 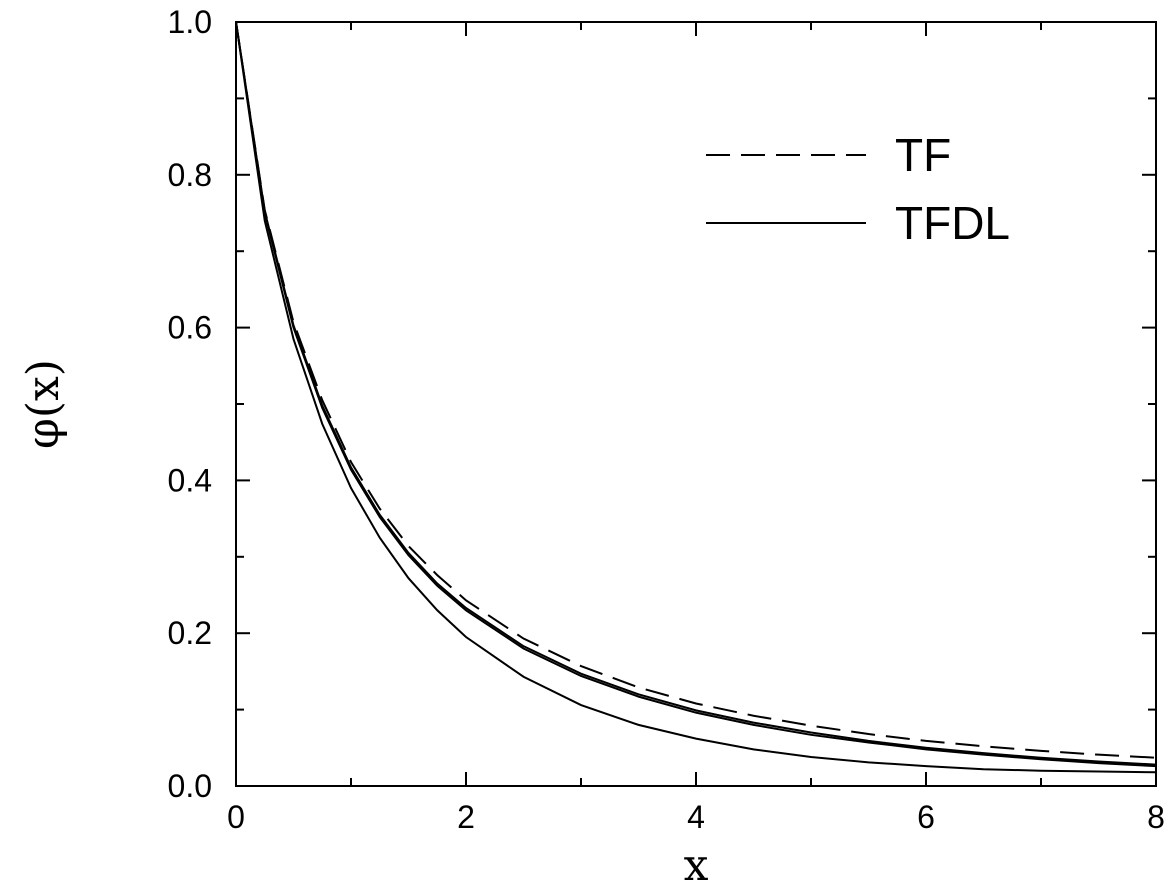 What do you see at coordinates (952, 223) in the screenshot?
I see `legend-label-tfdl: TFDL` at bounding box center [952, 223].